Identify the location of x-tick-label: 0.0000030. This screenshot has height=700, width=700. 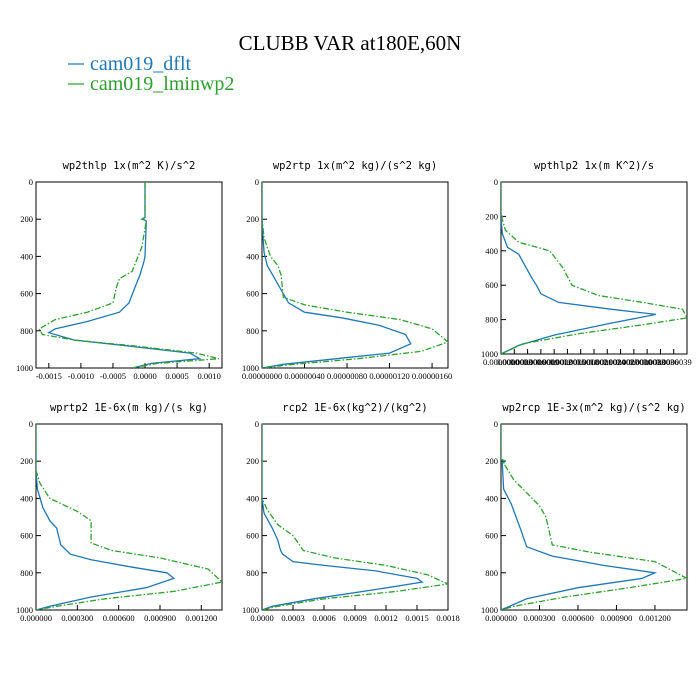
(634, 362).